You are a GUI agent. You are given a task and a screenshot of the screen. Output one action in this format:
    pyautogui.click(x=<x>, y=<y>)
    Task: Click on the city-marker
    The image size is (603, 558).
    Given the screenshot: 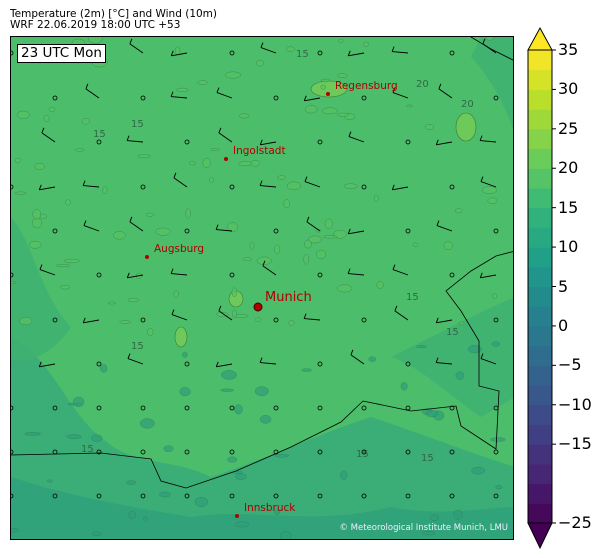 What is the action you would take?
    pyautogui.click(x=226, y=159)
    